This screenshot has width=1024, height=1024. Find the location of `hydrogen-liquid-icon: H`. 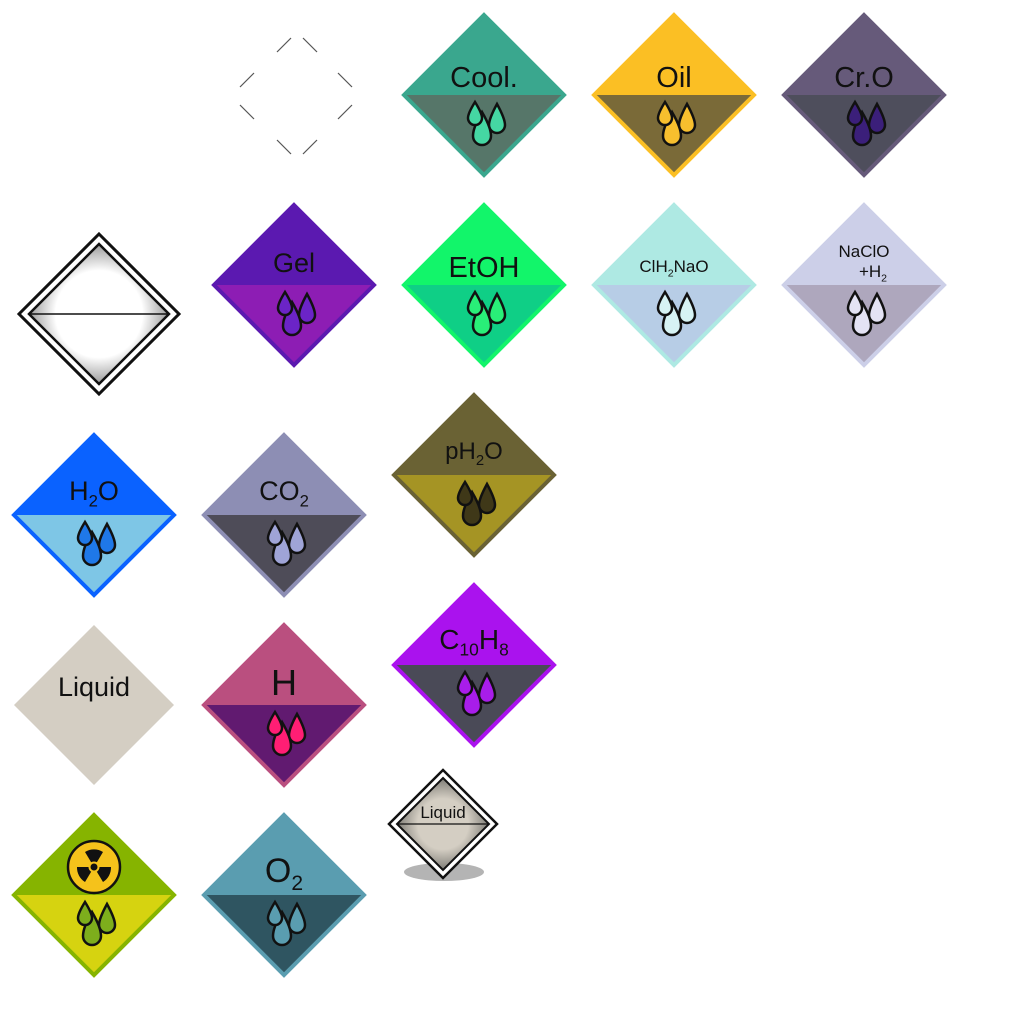

hydrogen-liquid-icon: H is located at coordinates (284, 705).